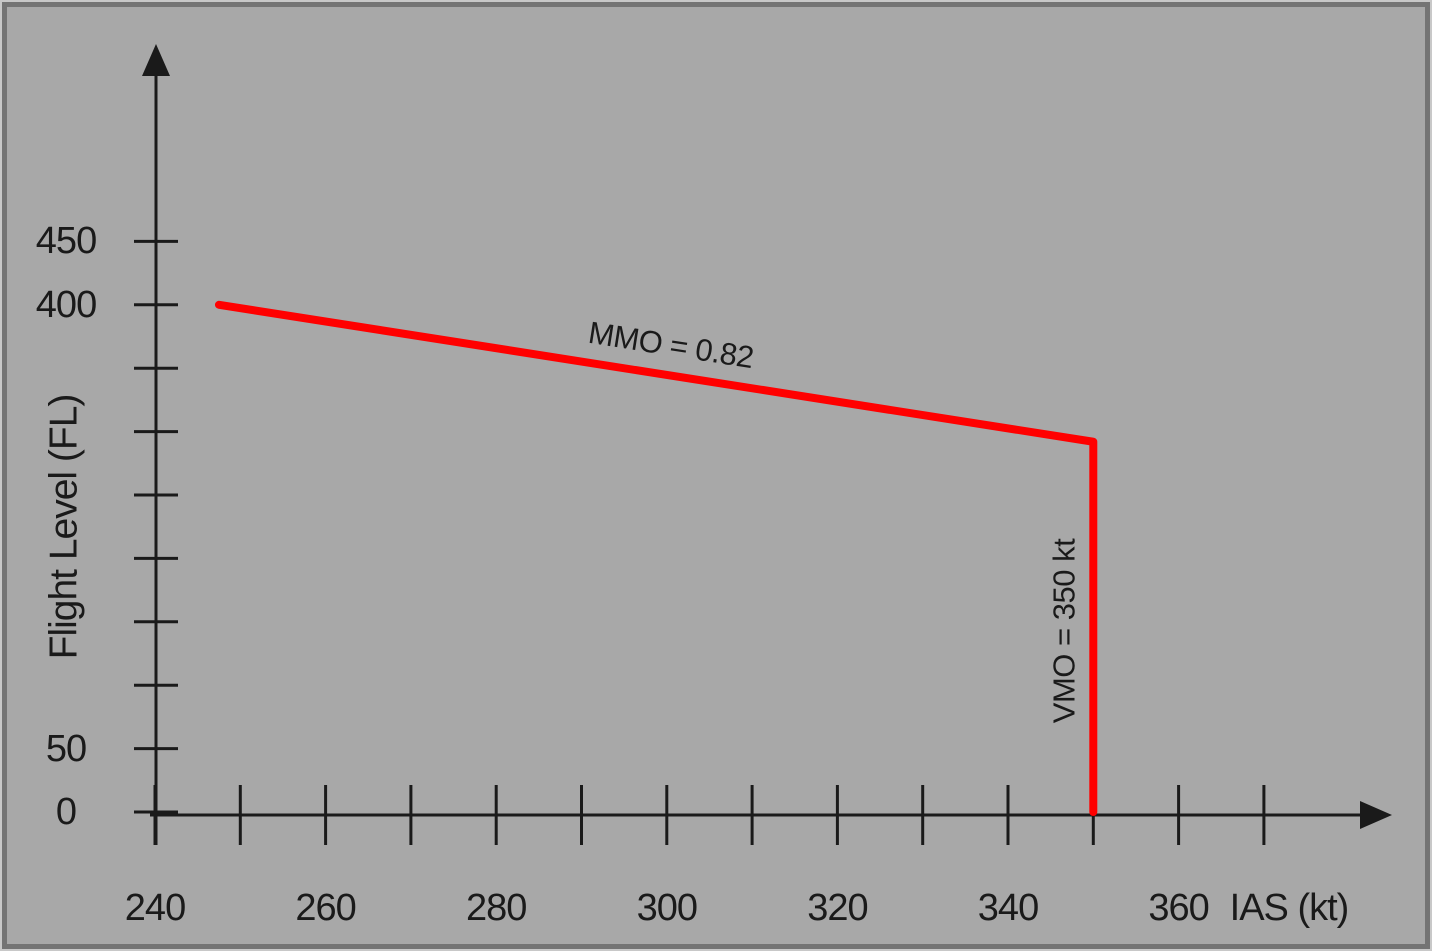 This screenshot has height=951, width=1432. I want to click on x-tick-label-260: 260, so click(325, 908).